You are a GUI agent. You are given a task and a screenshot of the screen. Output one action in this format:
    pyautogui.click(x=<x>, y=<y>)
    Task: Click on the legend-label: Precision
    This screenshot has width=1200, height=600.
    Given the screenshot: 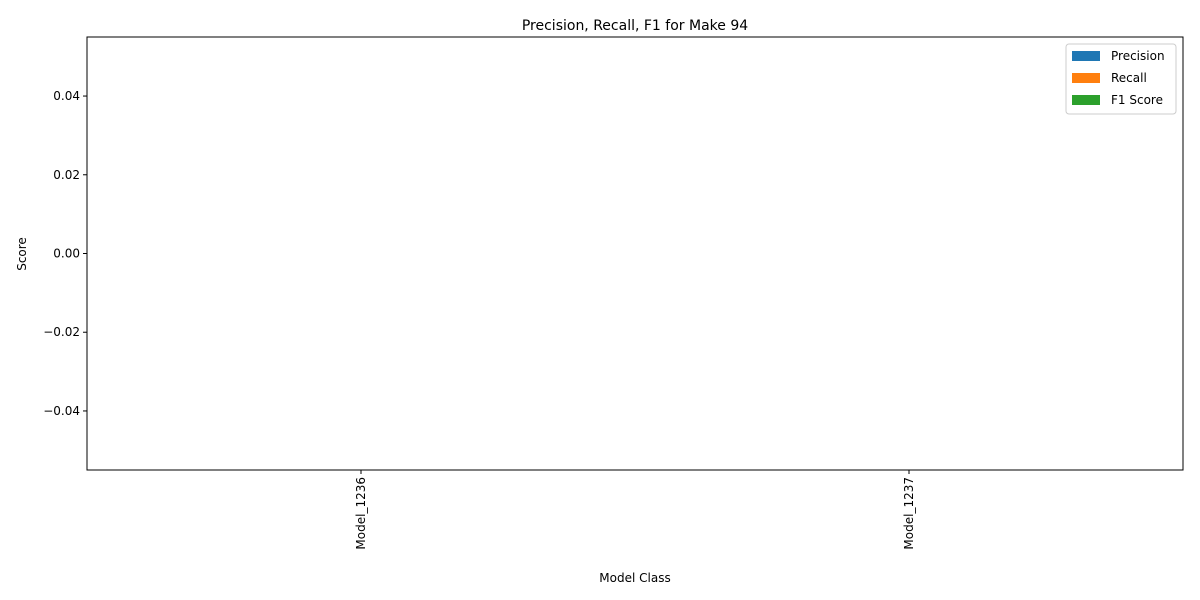 What is the action you would take?
    pyautogui.click(x=1138, y=56)
    